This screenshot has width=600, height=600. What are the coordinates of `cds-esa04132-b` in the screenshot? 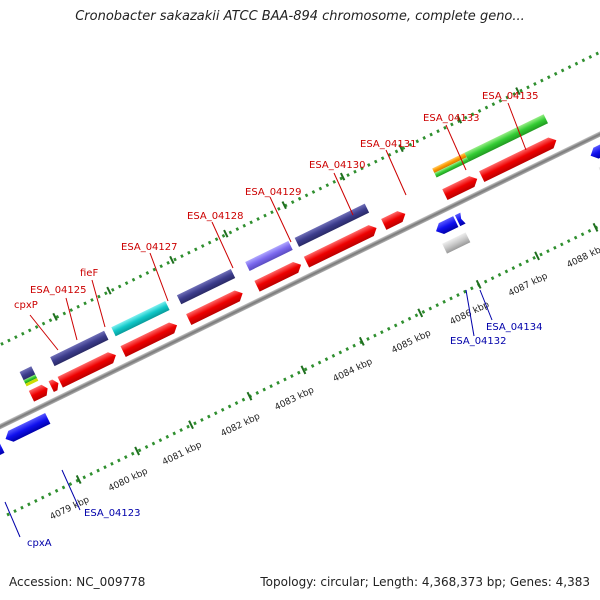 It's located at (460, 219).